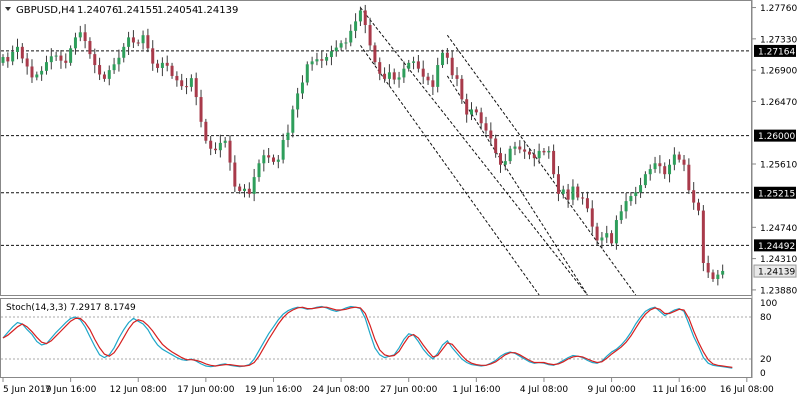 This screenshot has width=800, height=404. What do you see at coordinates (45, 10) in the screenshot?
I see `symbol-label: GBPUSD,H4` at bounding box center [45, 10].